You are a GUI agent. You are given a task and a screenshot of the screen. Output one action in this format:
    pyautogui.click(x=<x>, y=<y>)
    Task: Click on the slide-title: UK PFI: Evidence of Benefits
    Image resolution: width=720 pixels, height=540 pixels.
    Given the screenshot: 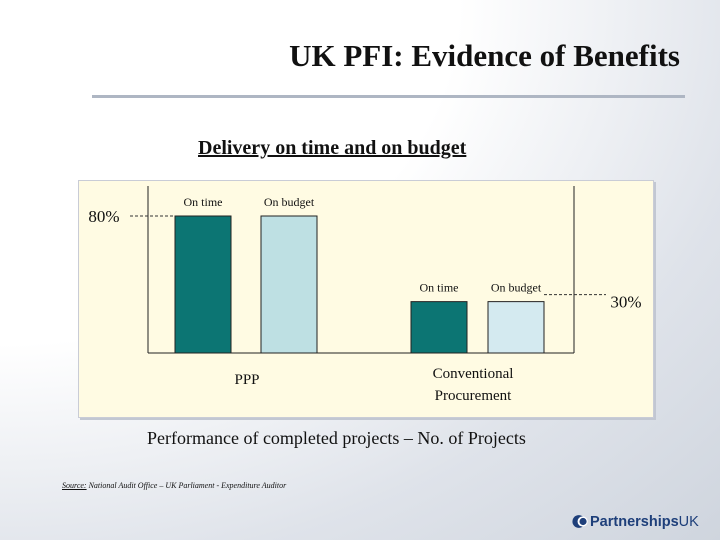 What is the action you would take?
    pyautogui.click(x=484, y=55)
    